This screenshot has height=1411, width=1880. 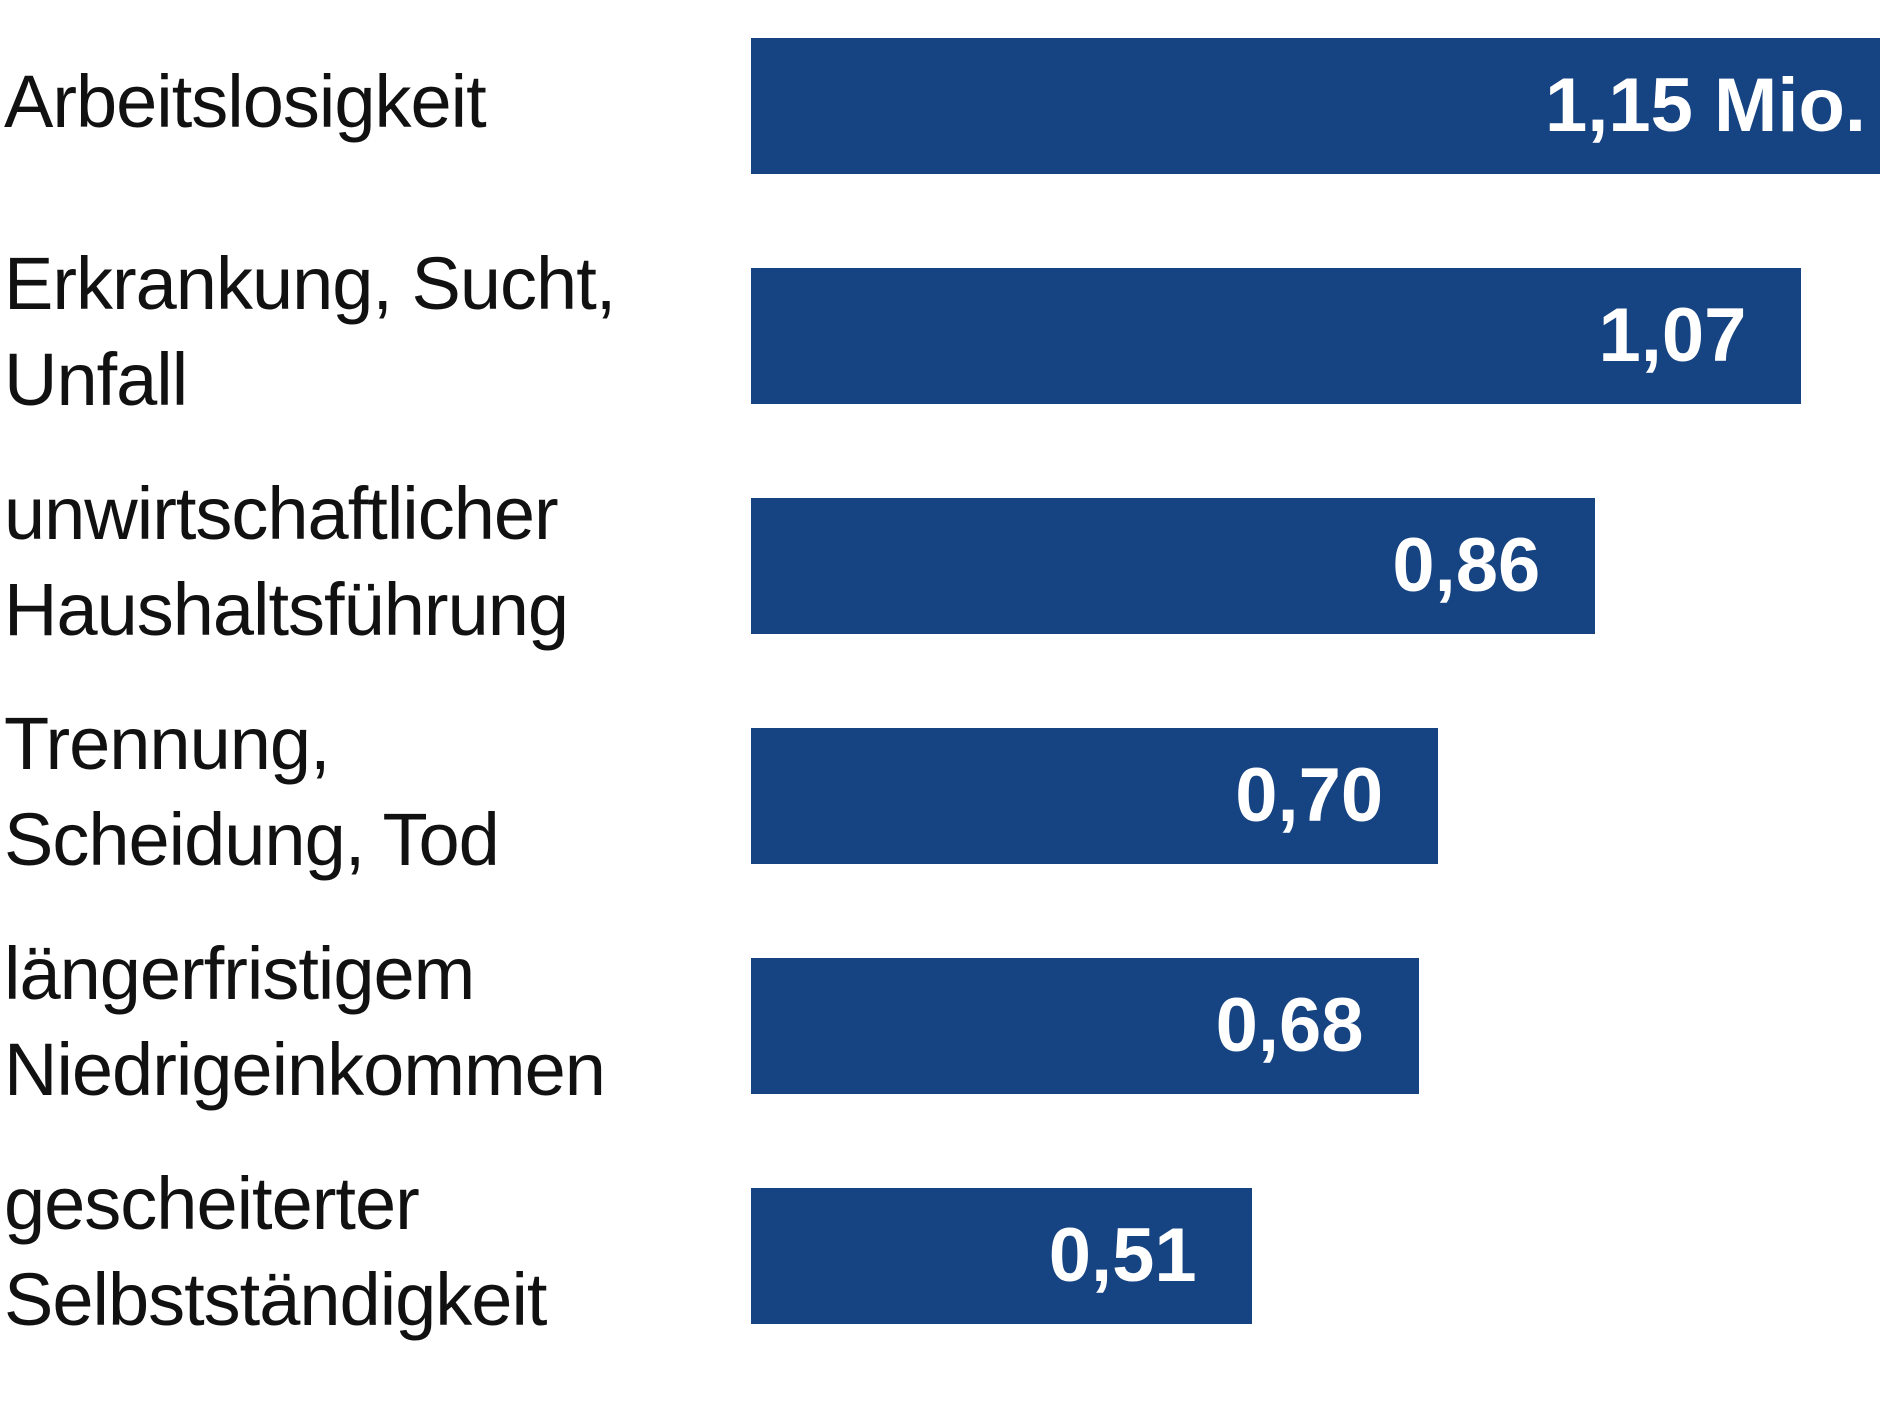 I want to click on bar: 1,15 Mio., so click(x=1315, y=106).